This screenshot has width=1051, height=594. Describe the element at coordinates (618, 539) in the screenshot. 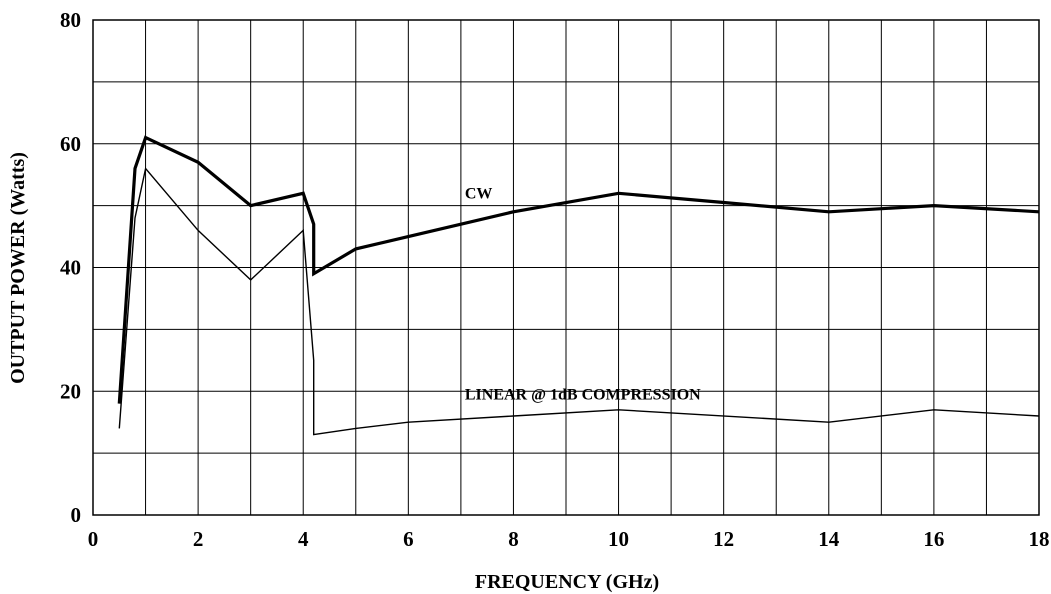

I see `x-tick-label: 10` at that location.